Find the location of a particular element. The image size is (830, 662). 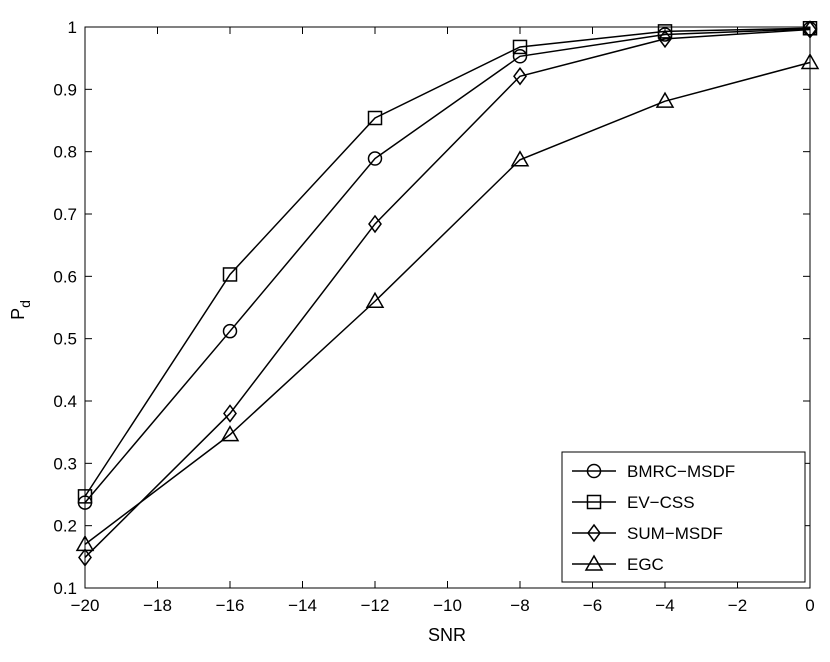

x-axis-title: SNR is located at coordinates (447, 635).